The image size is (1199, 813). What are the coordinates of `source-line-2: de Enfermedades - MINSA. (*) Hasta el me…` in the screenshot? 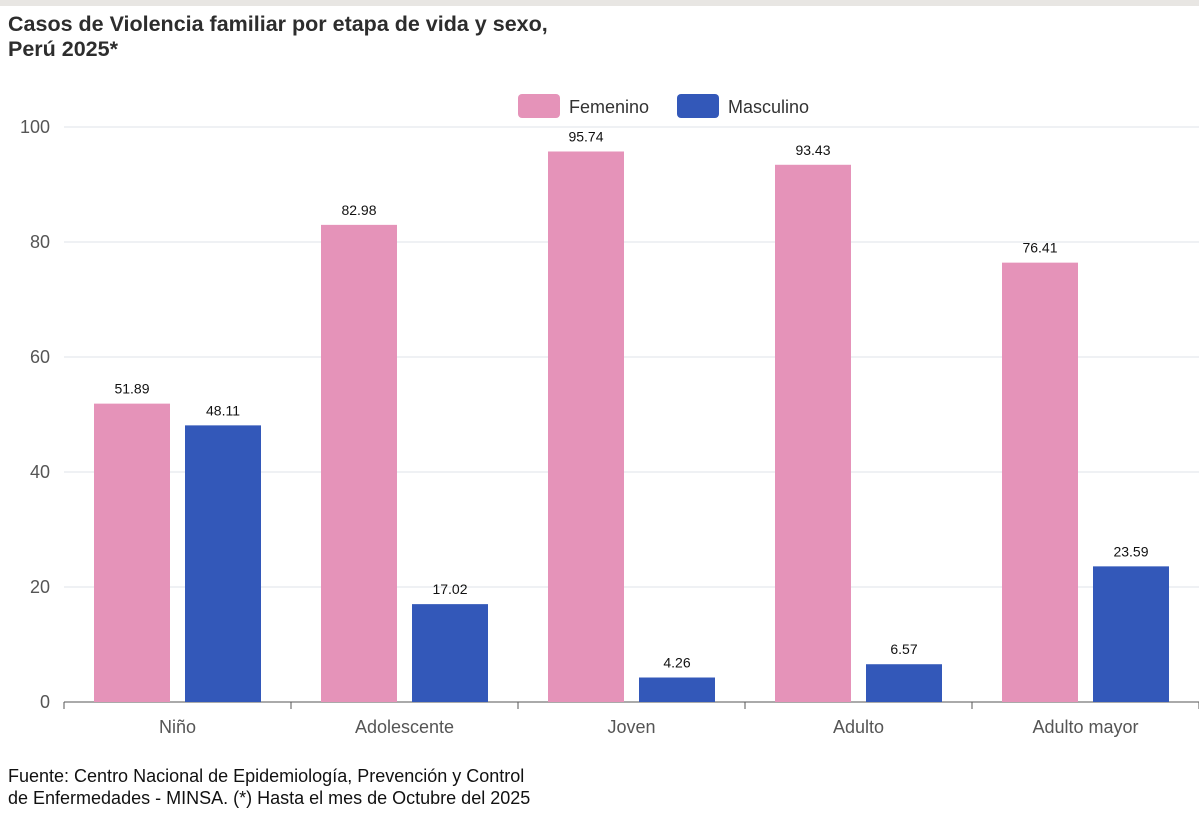 It's located at (269, 798).